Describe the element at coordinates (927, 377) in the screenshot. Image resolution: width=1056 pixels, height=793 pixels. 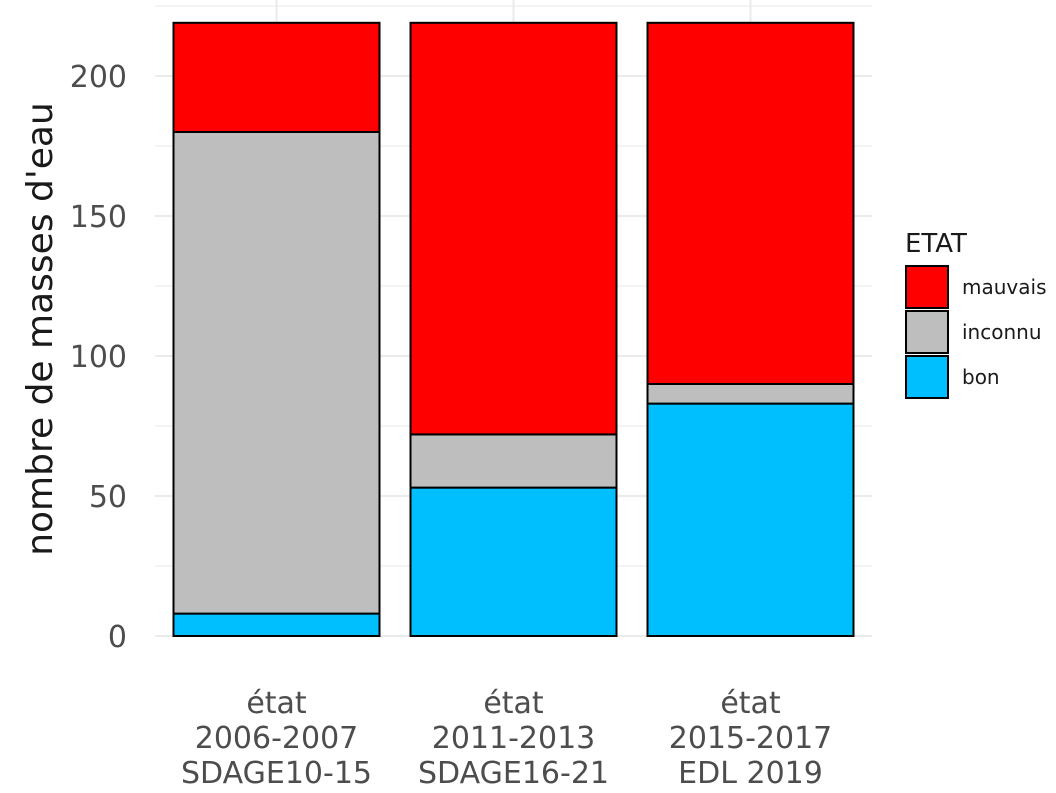
I see `legend-key-bon` at that location.